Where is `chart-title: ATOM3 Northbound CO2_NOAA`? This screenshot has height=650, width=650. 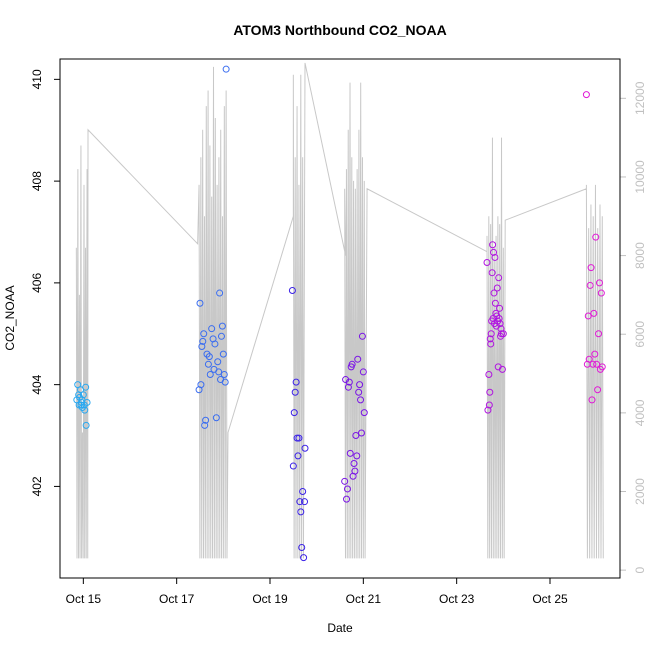 chart-title: ATOM3 Northbound CO2_NOAA is located at coordinates (339, 30).